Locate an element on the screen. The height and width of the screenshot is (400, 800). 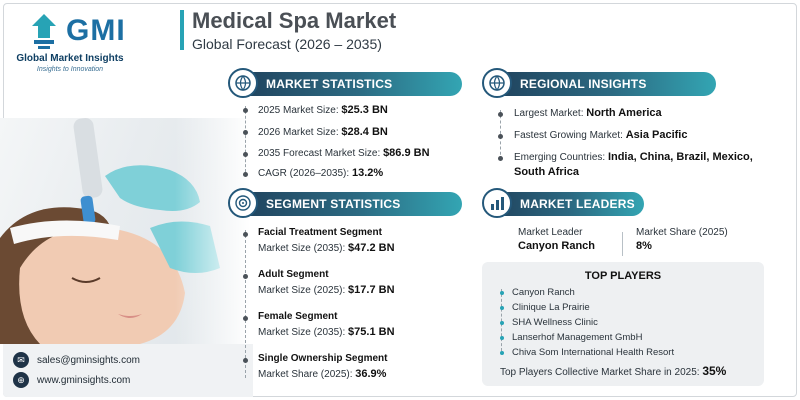
players-timeline is located at coordinates (501, 320).